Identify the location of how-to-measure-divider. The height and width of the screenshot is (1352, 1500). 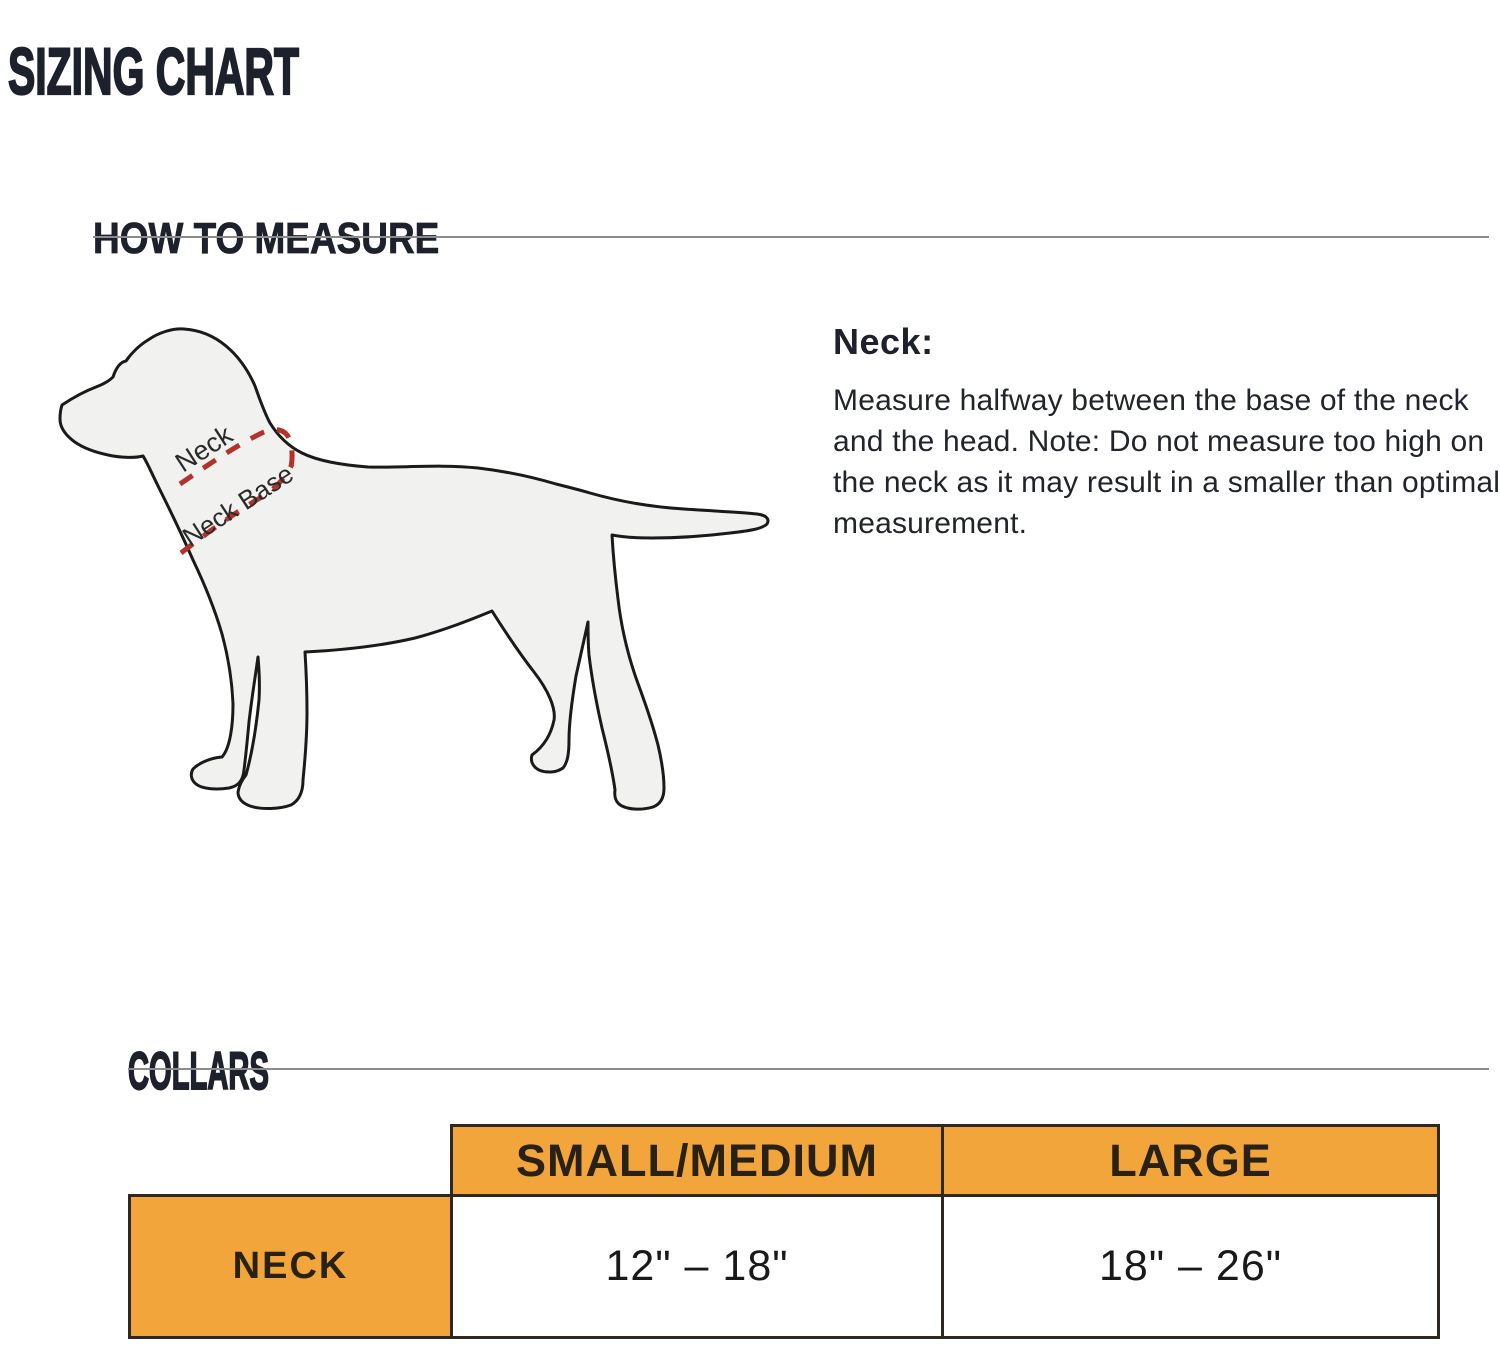
(791, 237).